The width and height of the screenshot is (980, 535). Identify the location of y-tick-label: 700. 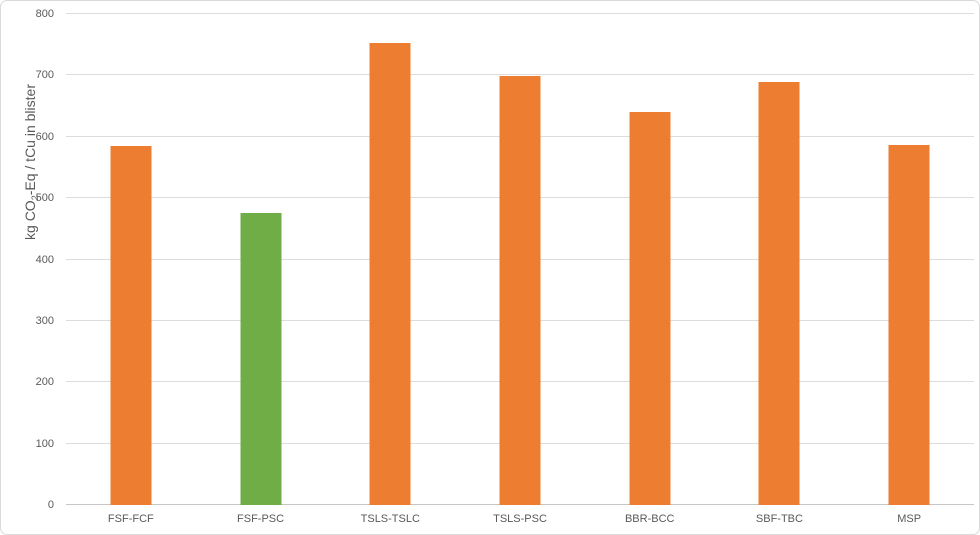
(44, 75).